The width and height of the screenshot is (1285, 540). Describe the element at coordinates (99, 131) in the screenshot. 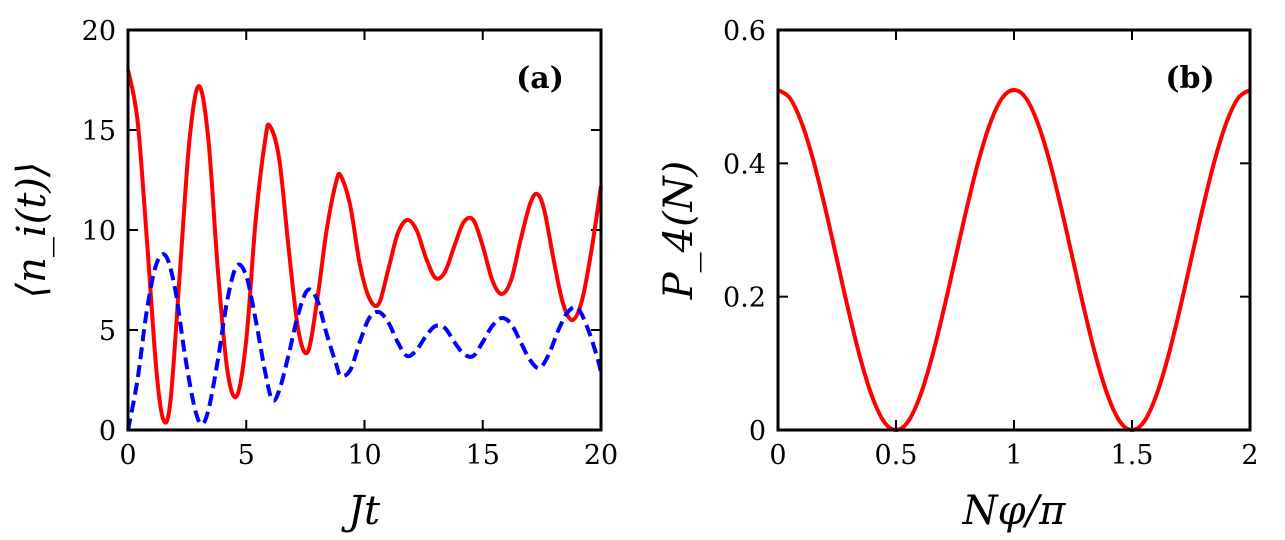

I see `panel-a-ytick-label: 15` at that location.